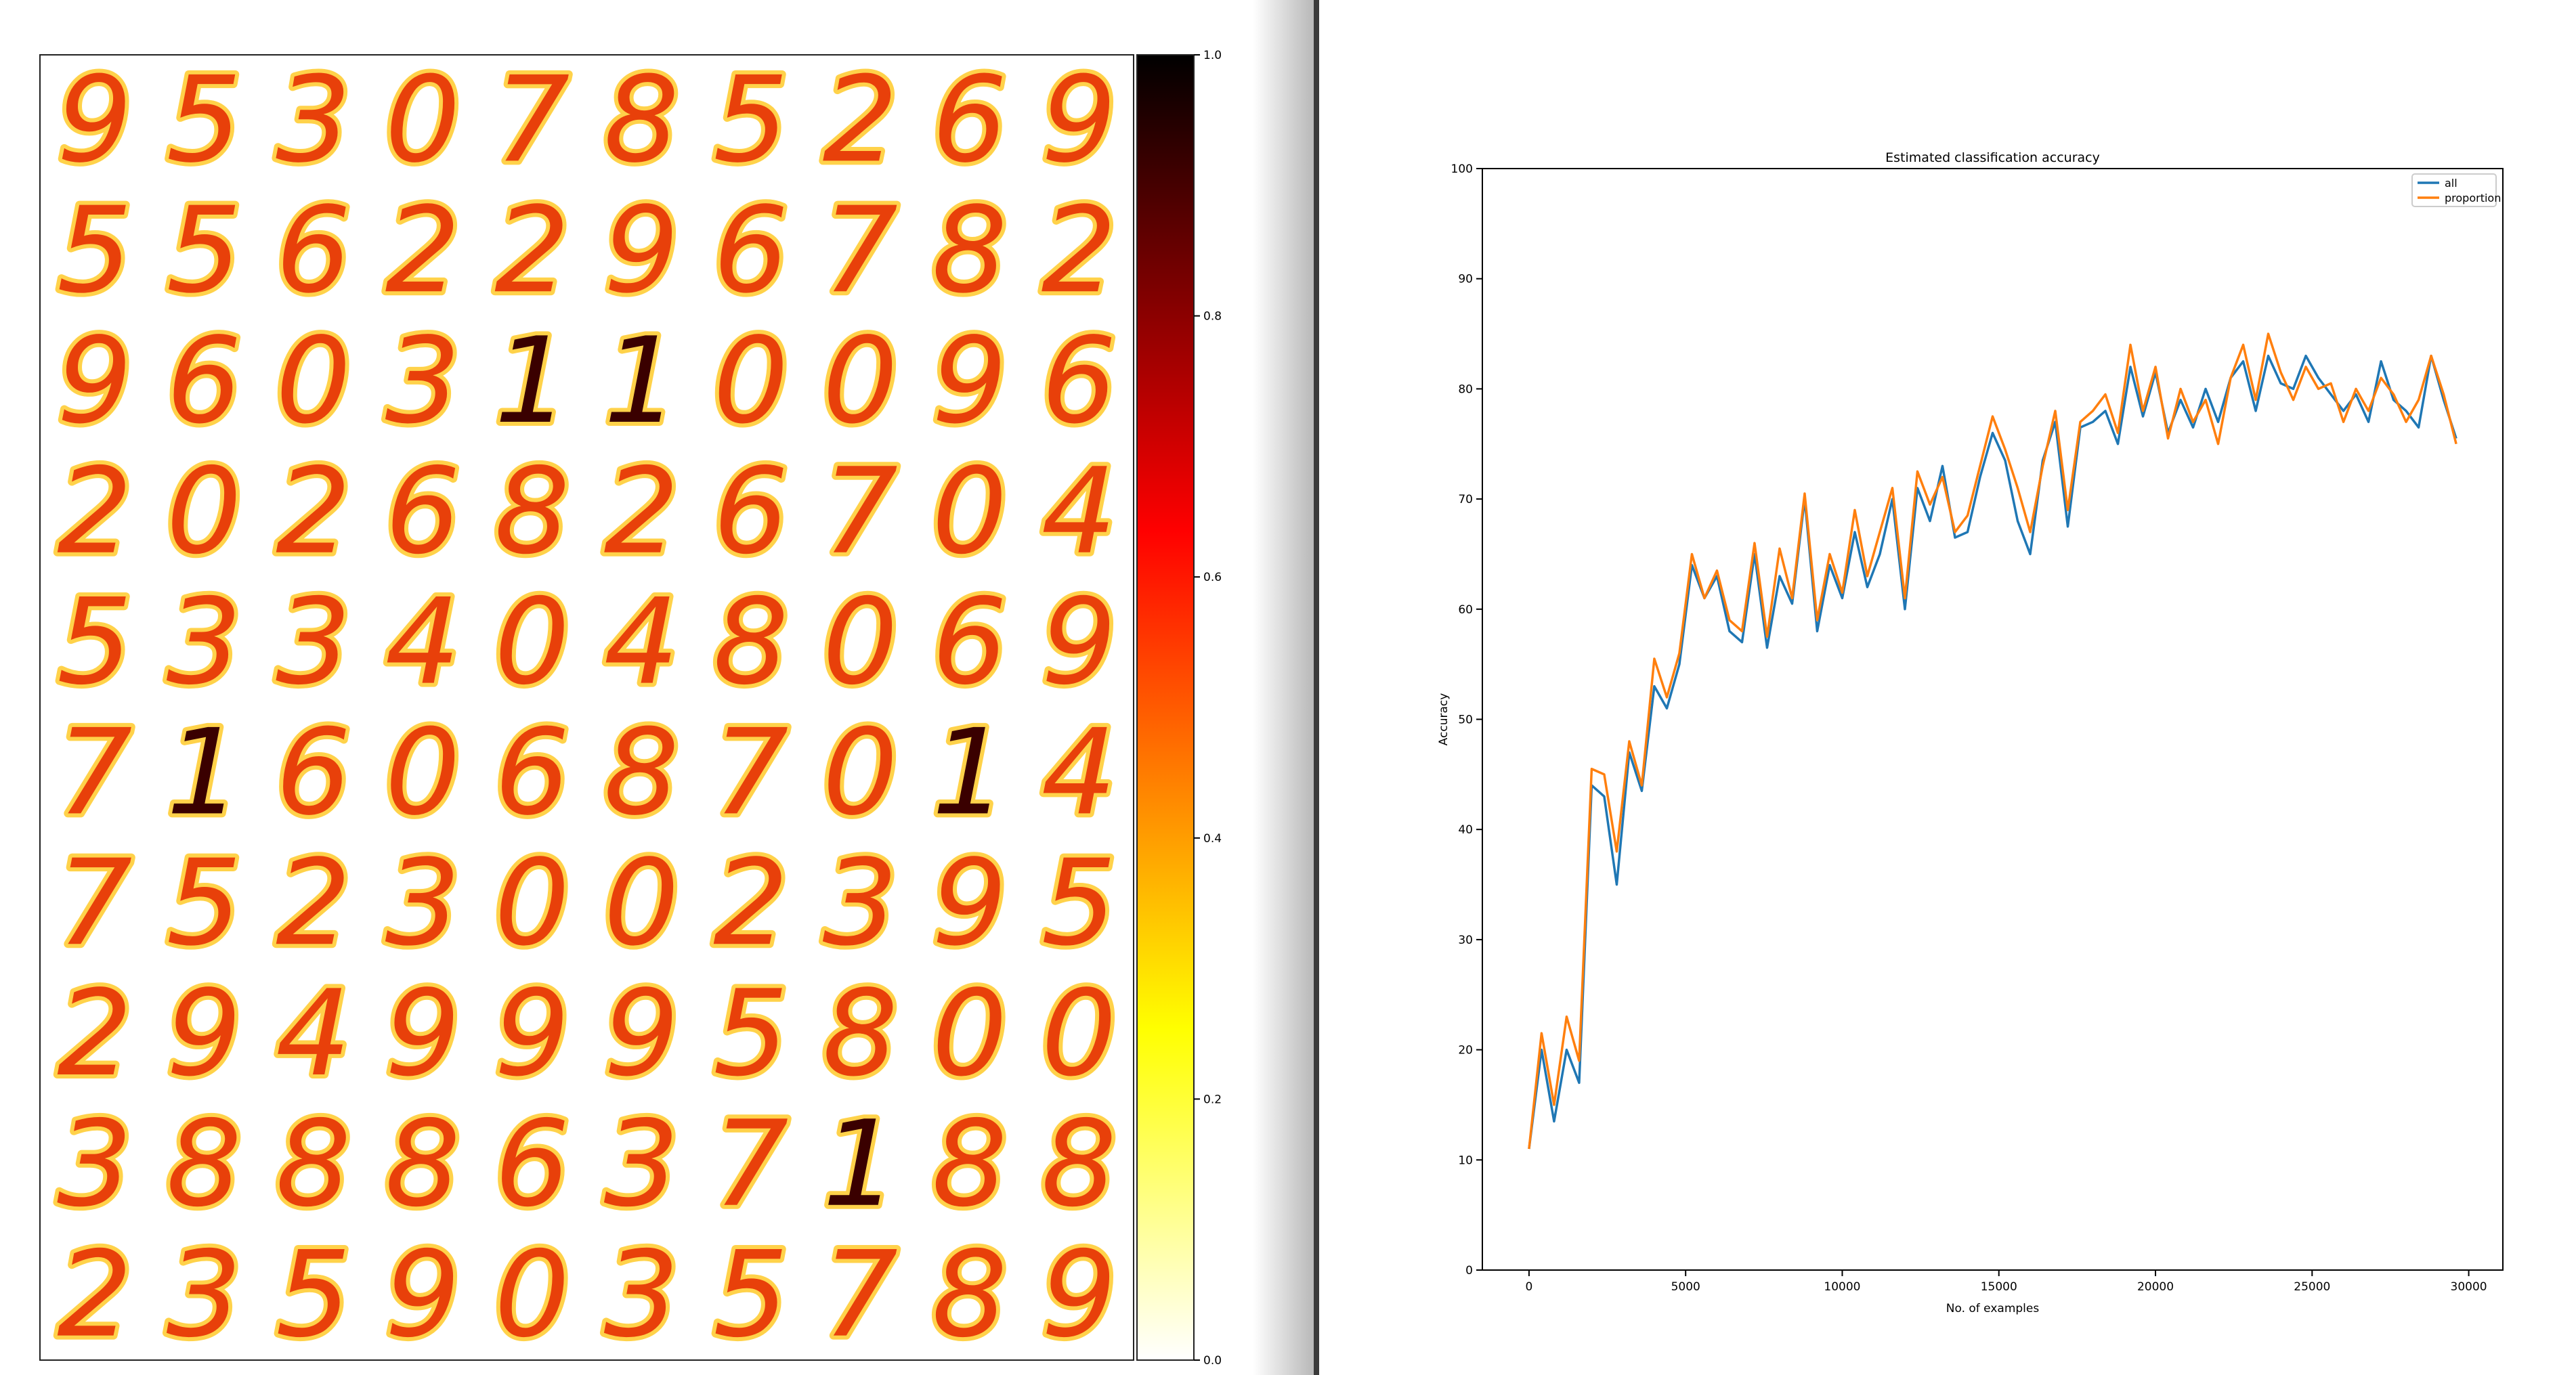 The height and width of the screenshot is (1375, 2576). Describe the element at coordinates (1212, 317) in the screenshot. I see `colorbar-tick-label: 0.8` at that location.